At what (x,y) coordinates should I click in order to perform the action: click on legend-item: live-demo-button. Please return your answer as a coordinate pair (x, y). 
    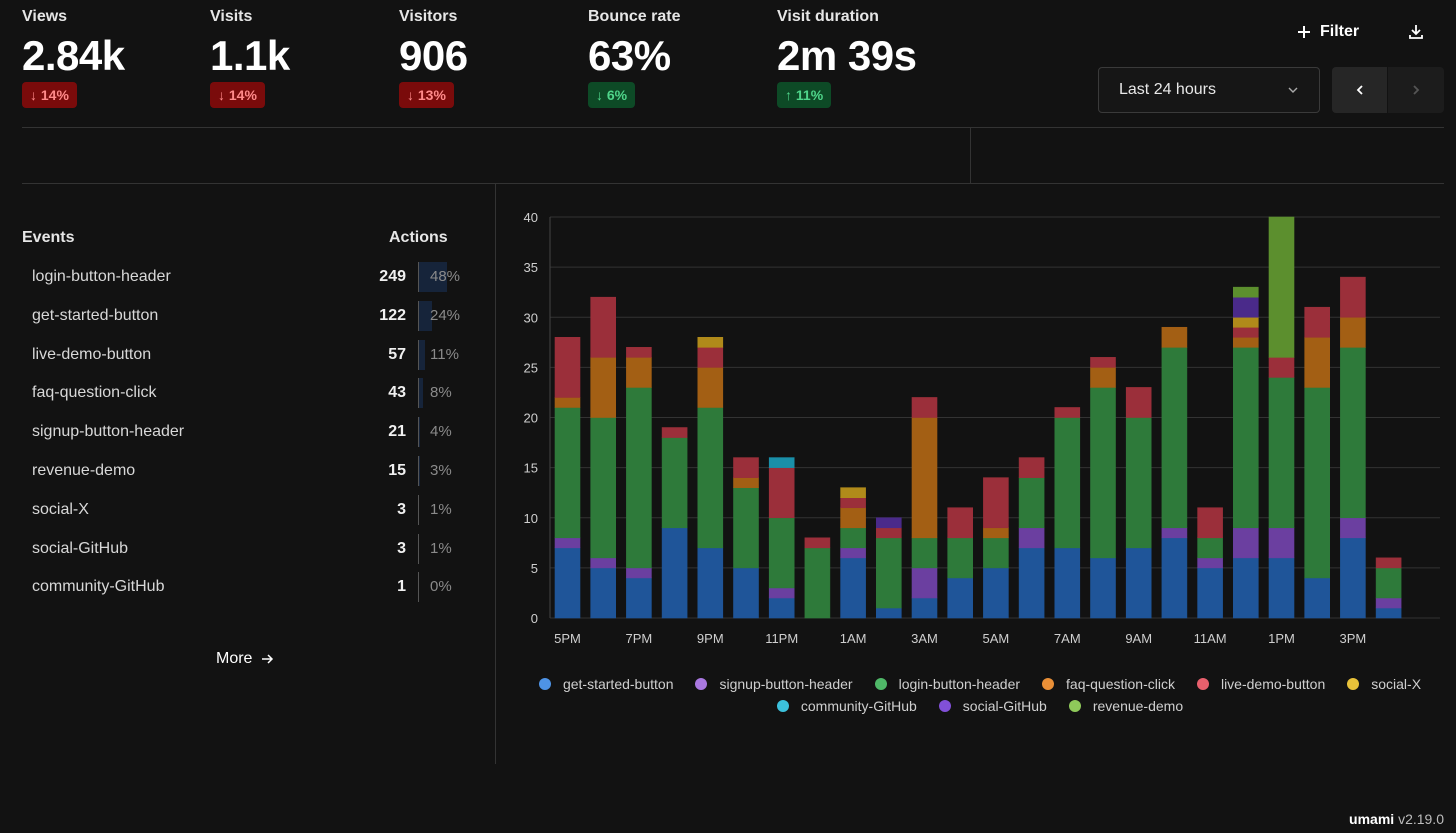
    Looking at the image, I should click on (1260, 684).